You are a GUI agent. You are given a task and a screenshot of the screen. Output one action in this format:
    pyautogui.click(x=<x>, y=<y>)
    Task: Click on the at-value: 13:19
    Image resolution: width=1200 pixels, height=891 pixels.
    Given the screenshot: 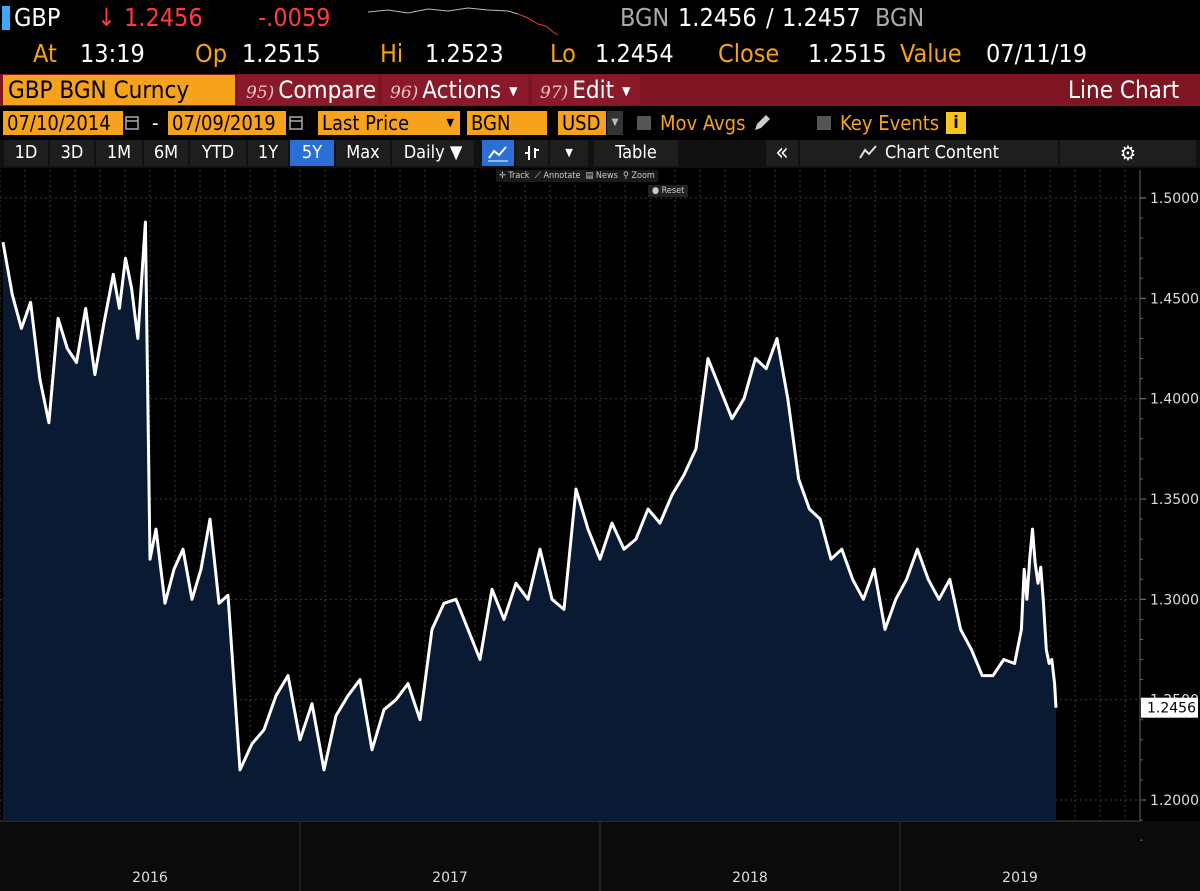 What is the action you would take?
    pyautogui.click(x=112, y=53)
    